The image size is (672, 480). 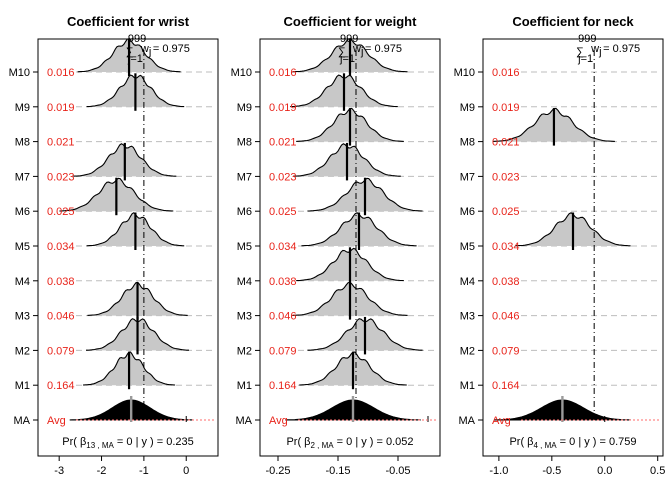 What do you see at coordinates (128, 21) in the screenshot?
I see `panel-title: Coefficient for wrist` at bounding box center [128, 21].